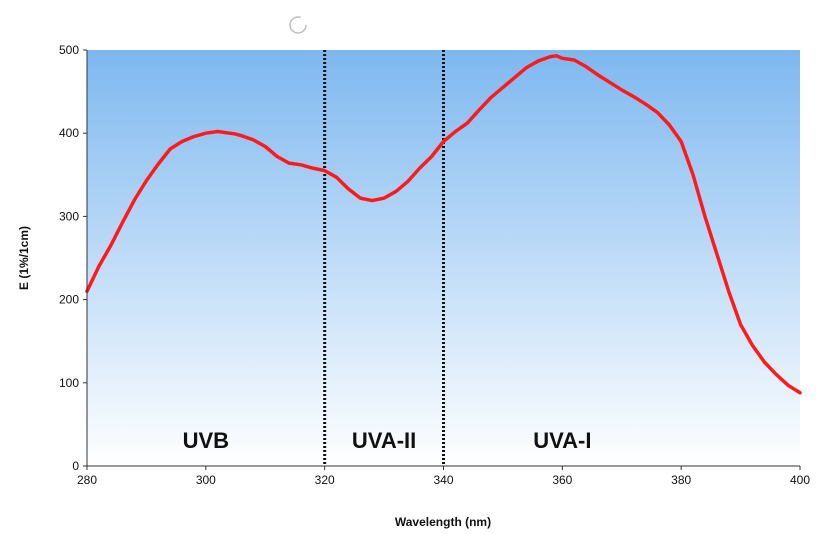  Describe the element at coordinates (443, 480) in the screenshot. I see `x-tick-label: 340` at that location.